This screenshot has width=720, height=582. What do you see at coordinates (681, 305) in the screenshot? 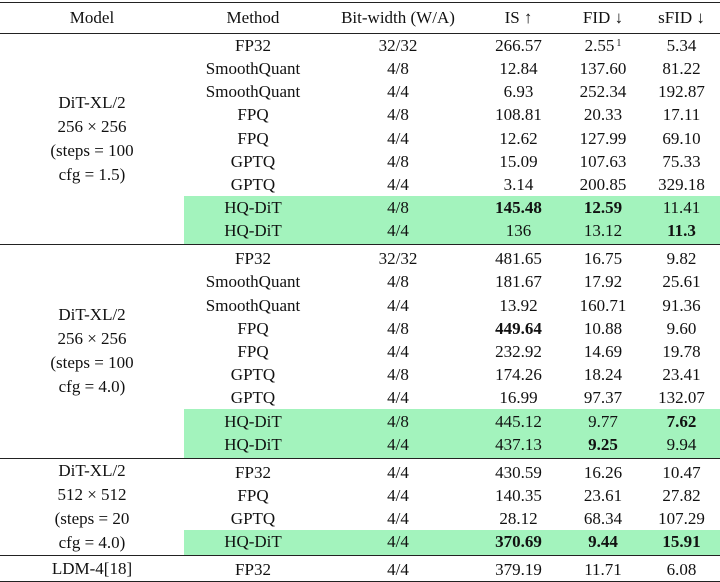
I see `sfid-cell: 91.36` at bounding box center [681, 305].